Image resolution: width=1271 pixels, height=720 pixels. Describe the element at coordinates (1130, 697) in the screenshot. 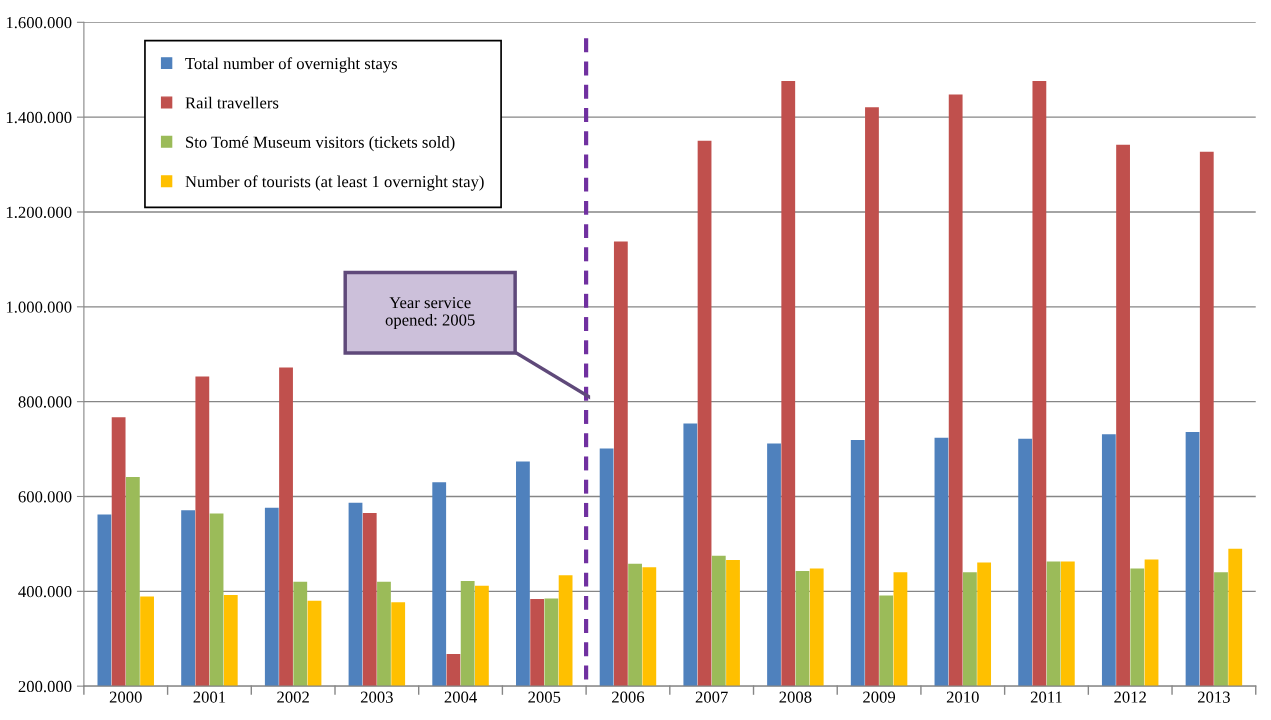

I see `x-tick-label: 2012` at that location.